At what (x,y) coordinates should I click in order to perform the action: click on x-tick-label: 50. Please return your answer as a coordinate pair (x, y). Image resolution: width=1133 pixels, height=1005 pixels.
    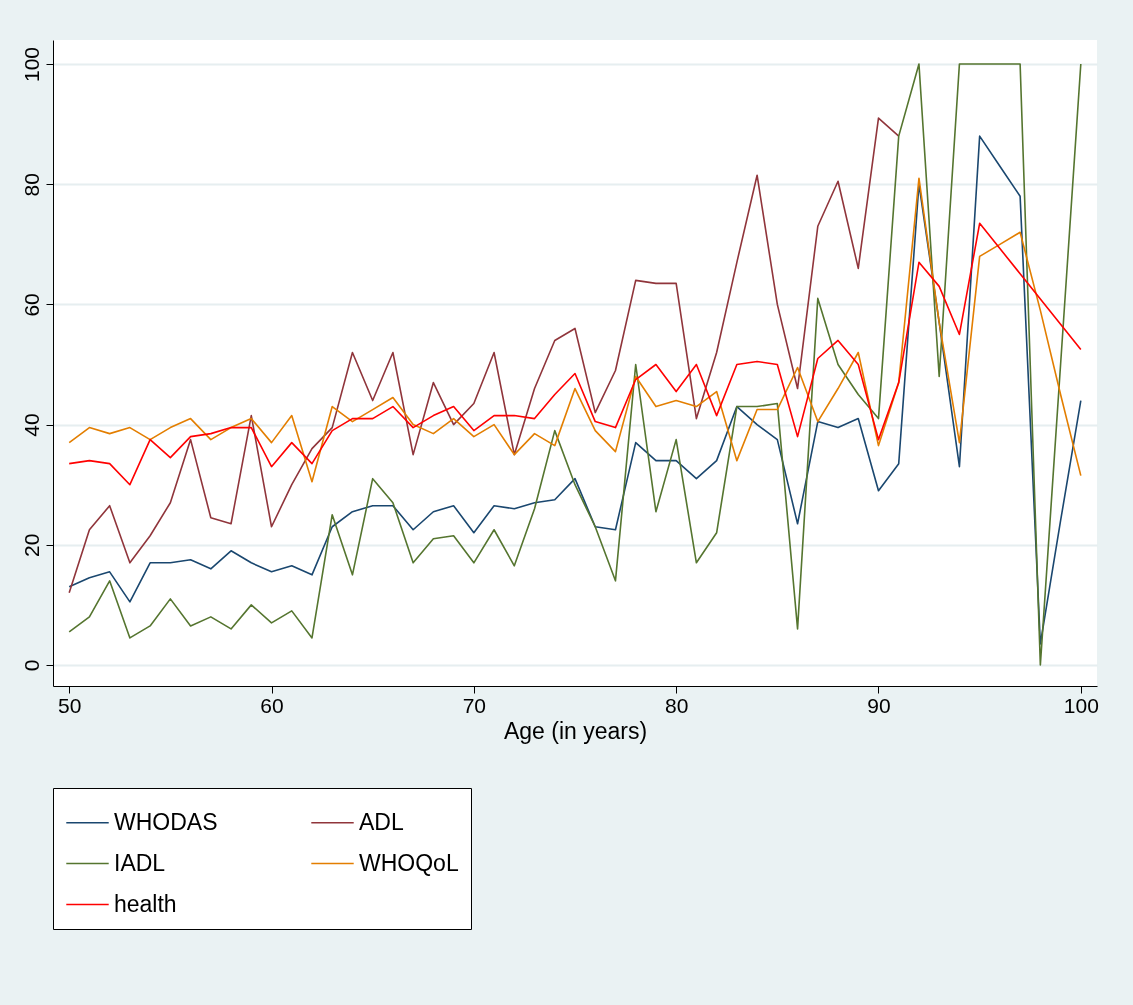
    Looking at the image, I should click on (70, 705).